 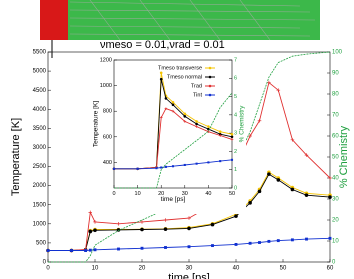 What do you see at coordinates (40, 110) in the screenshot?
I see `y-tick-label: 4000` at bounding box center [40, 110].